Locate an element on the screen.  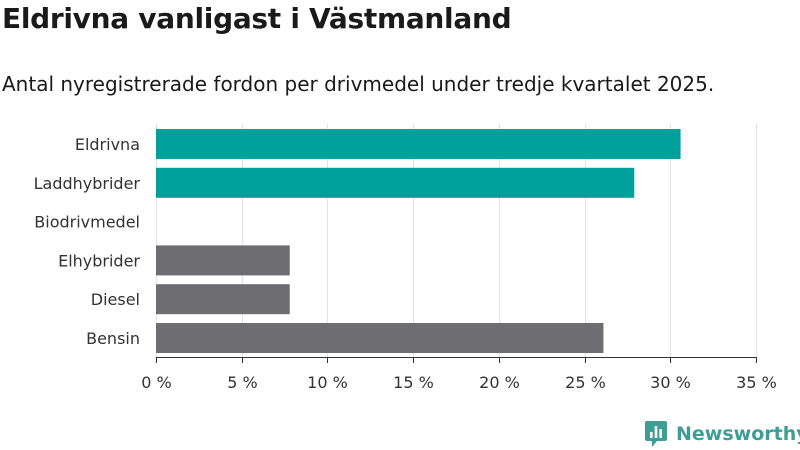
x-tick-label: 0 % is located at coordinates (156, 382).